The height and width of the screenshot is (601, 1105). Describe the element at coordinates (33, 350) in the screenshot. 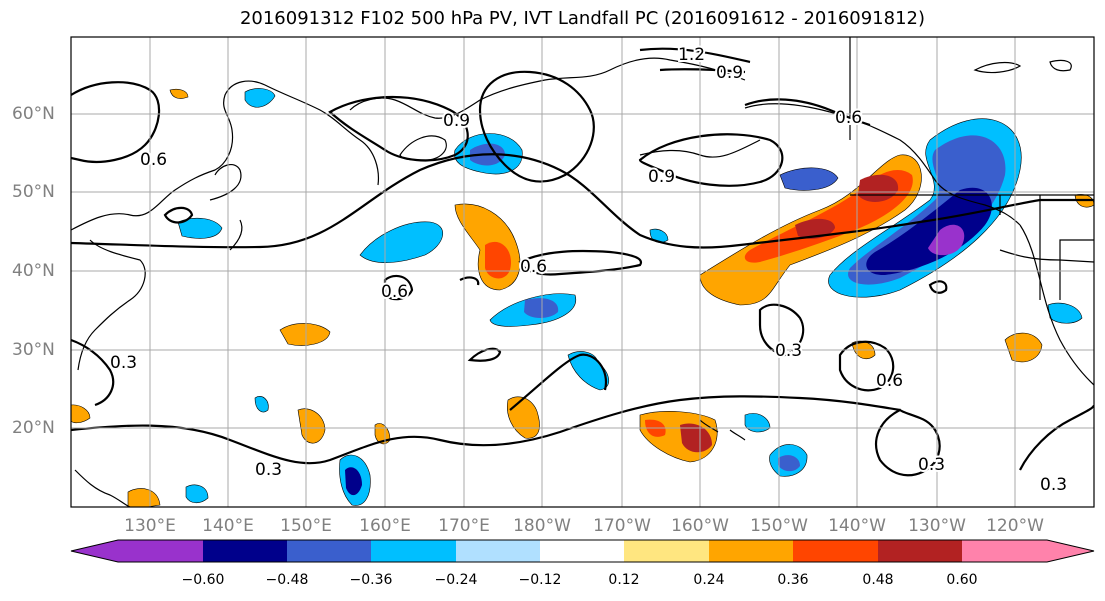

I see `lat-label-30: 30°N` at that location.